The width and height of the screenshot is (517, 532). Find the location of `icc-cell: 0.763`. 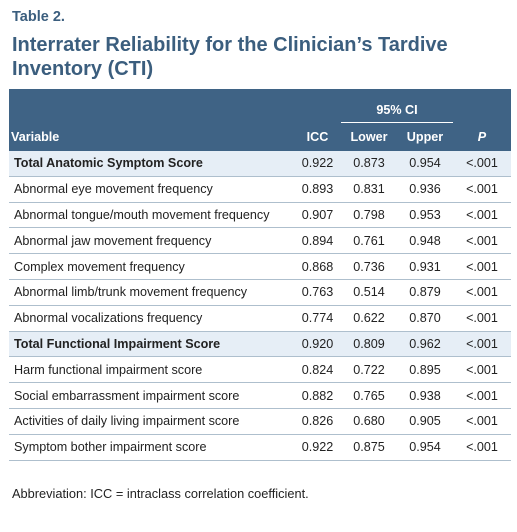

icc-cell: 0.763 is located at coordinates (317, 292).